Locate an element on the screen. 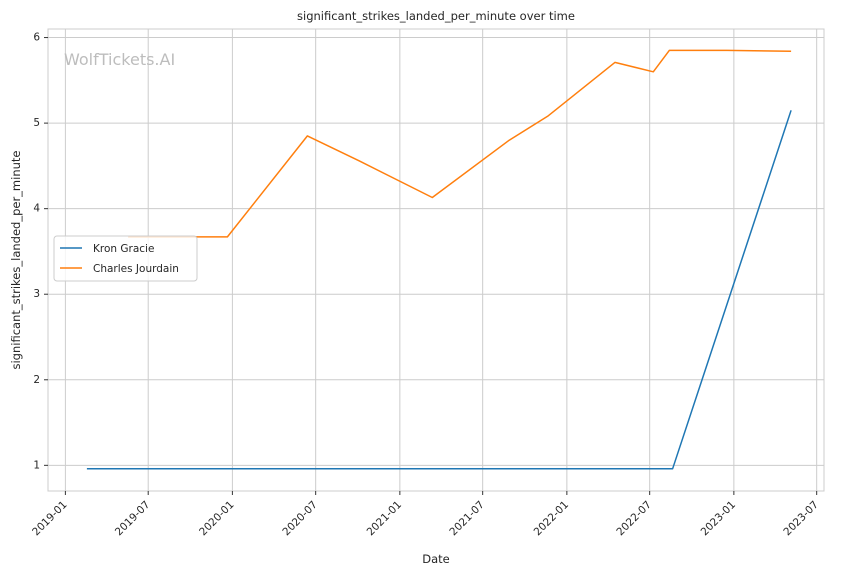 The height and width of the screenshot is (575, 846). legend: Kron Gracie Charles Jourdain is located at coordinates (125, 258).